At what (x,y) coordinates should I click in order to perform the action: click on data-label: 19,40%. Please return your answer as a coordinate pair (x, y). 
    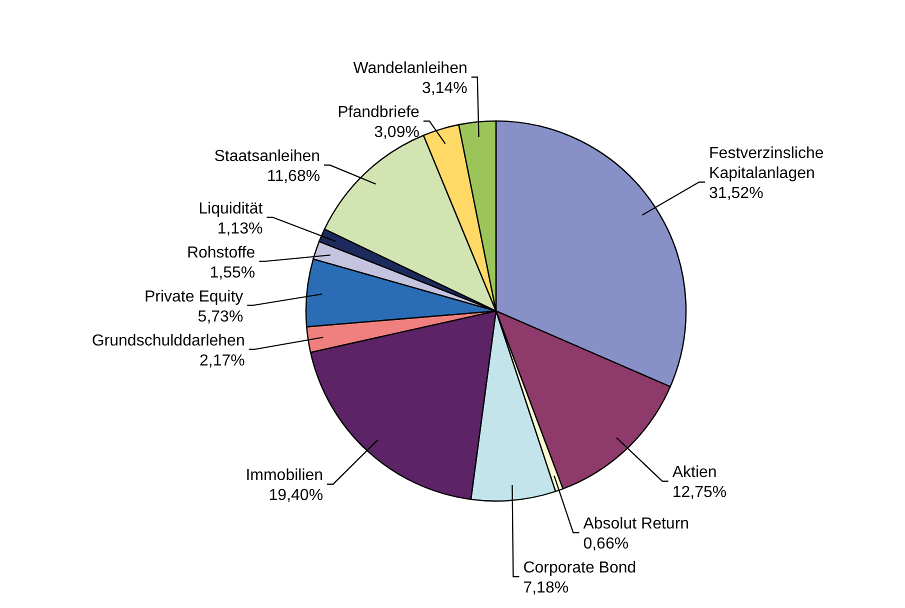
    Looking at the image, I should click on (296, 495).